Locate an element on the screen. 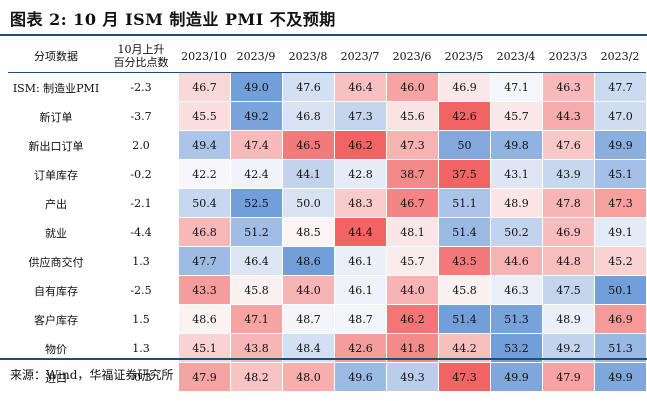 Image resolution: width=647 pixels, height=401 pixels. heat-cell: 46.8 is located at coordinates (204, 232).